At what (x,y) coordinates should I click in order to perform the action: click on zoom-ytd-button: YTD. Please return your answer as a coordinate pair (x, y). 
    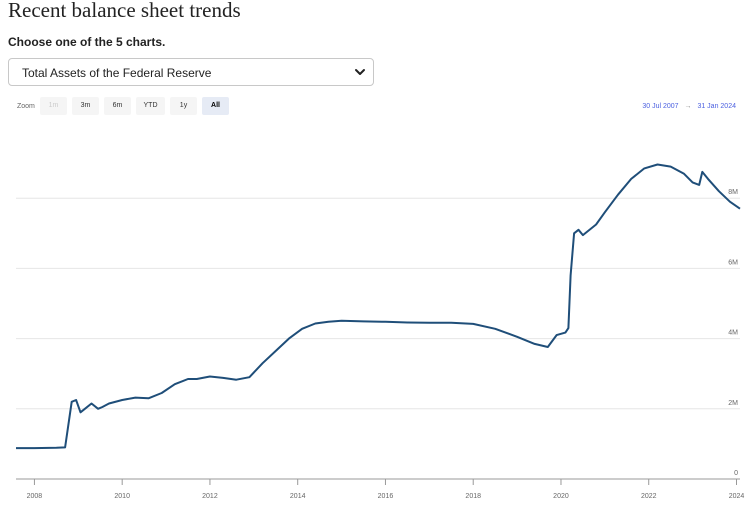
    Looking at the image, I should click on (150, 106).